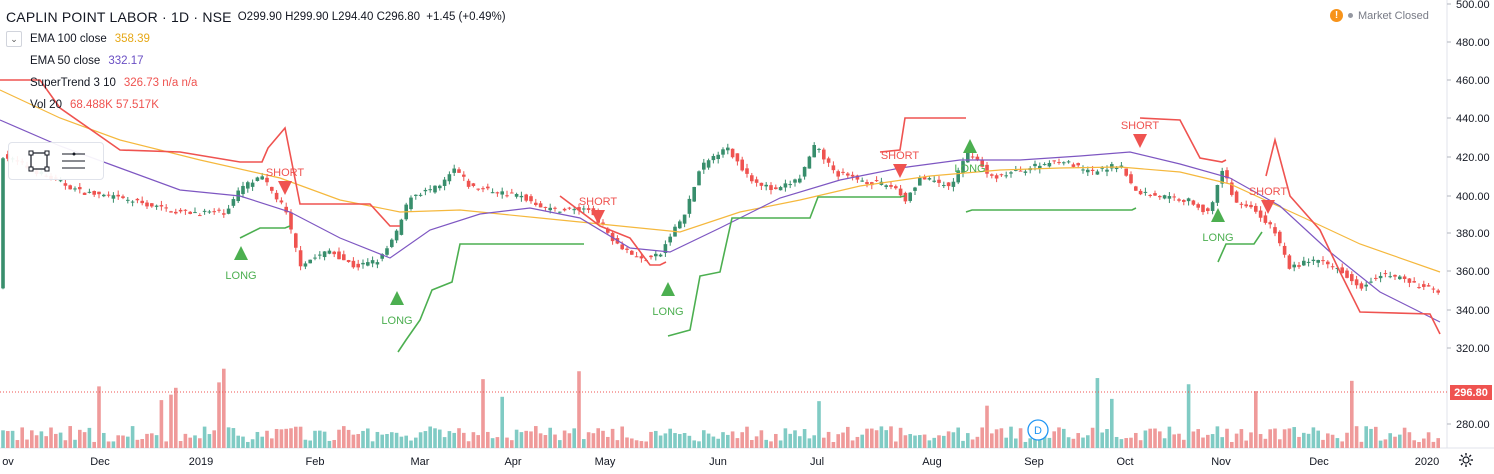 Image resolution: width=1494 pixels, height=474 pixels. Describe the element at coordinates (512, 462) in the screenshot. I see `time-tick-label: Apr` at that location.